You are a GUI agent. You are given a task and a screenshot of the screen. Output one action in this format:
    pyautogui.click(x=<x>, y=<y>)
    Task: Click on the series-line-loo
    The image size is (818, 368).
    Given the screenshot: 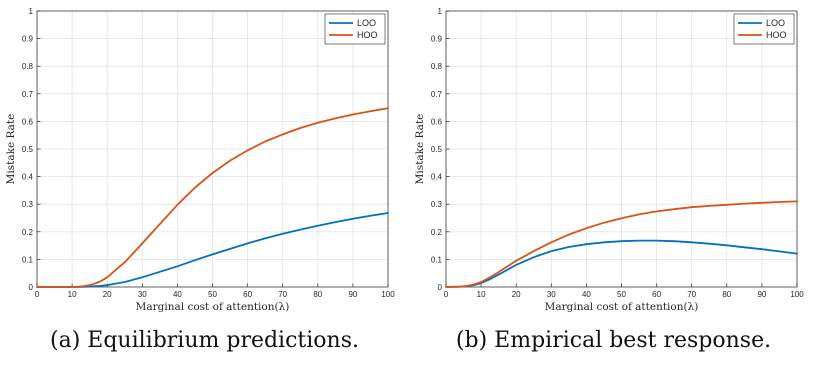 What is the action you would take?
    pyautogui.click(x=621, y=263)
    